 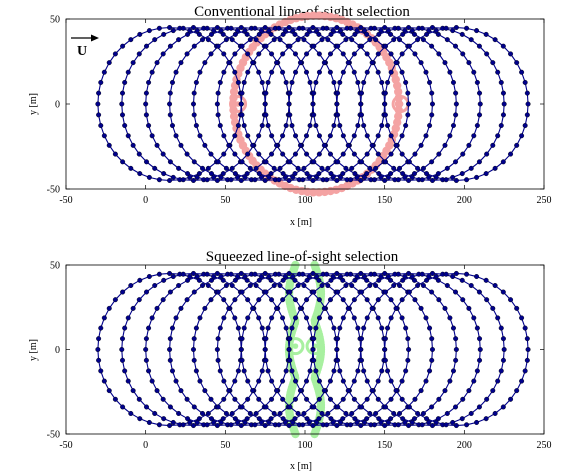 What do you see at coordinates (53, 190) in the screenshot?
I see `y-tick-label: -50` at bounding box center [53, 190].